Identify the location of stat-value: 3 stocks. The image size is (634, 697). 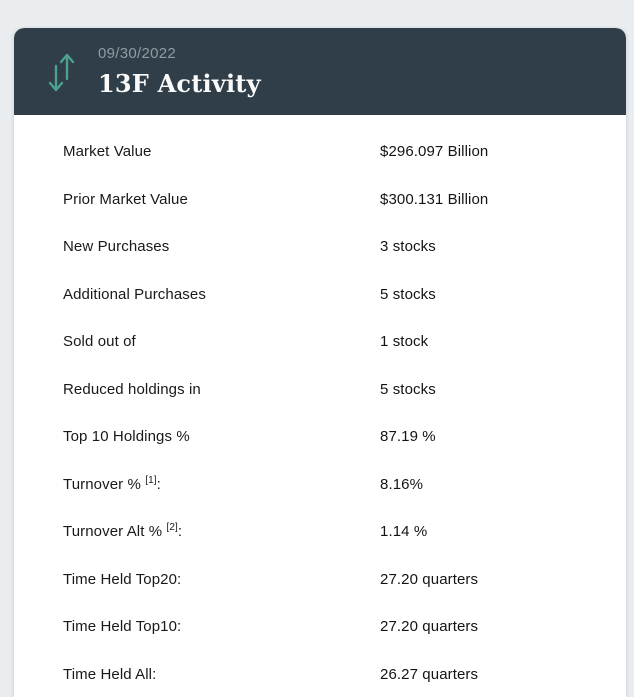
(408, 247).